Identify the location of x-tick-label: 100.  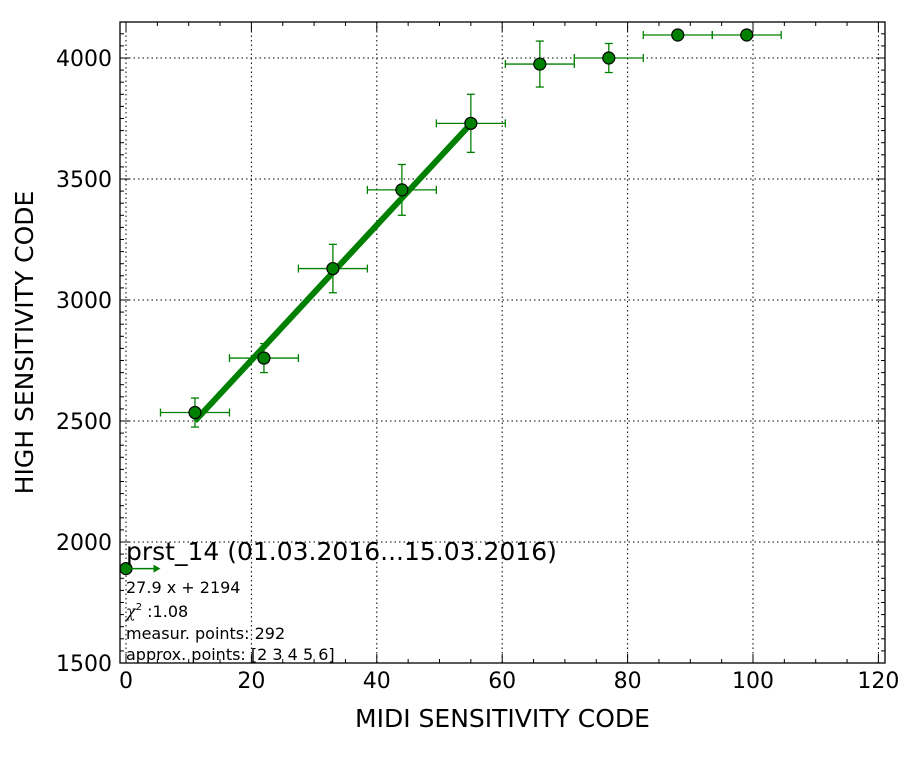
(753, 681).